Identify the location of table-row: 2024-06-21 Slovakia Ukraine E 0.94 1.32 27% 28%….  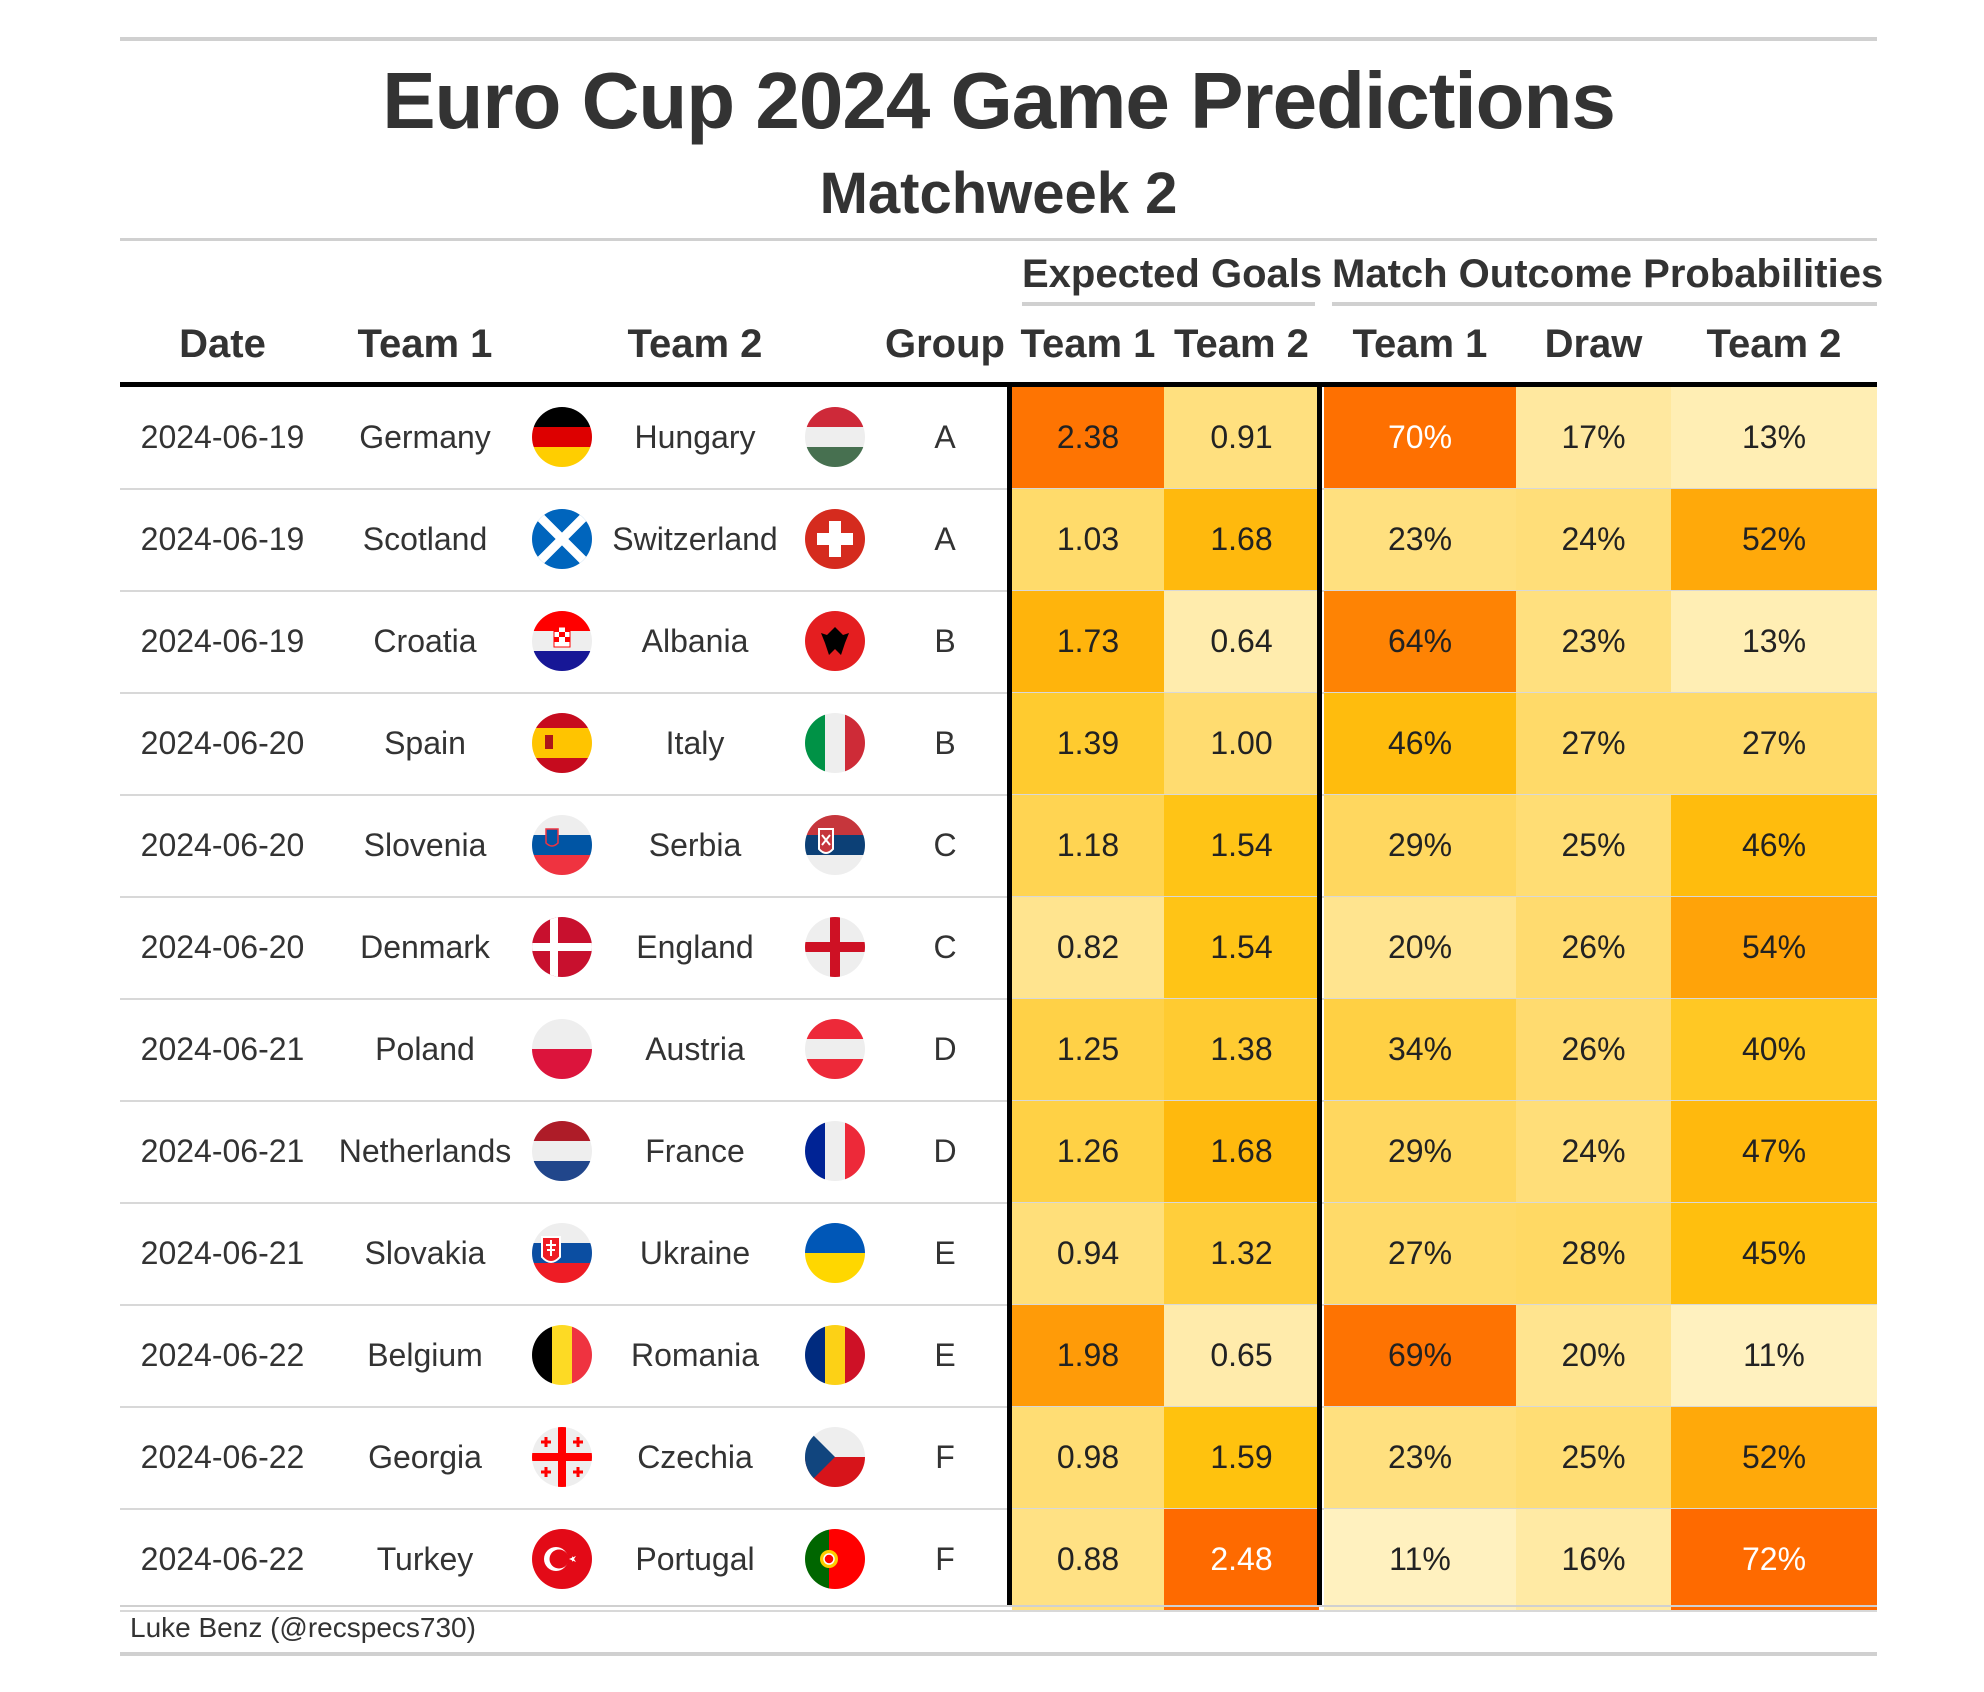
(998, 1254).